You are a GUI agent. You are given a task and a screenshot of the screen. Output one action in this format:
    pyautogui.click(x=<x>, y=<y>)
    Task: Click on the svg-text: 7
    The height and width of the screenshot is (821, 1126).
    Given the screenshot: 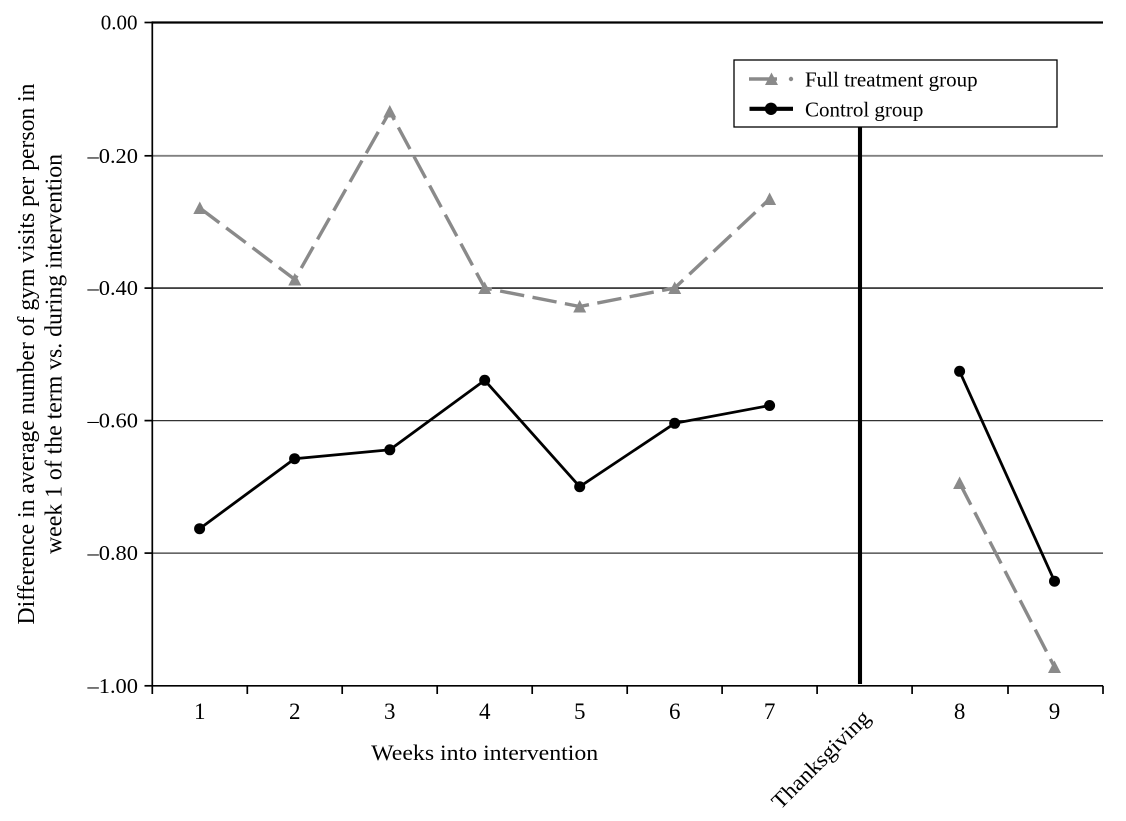 What is the action you would take?
    pyautogui.click(x=770, y=711)
    